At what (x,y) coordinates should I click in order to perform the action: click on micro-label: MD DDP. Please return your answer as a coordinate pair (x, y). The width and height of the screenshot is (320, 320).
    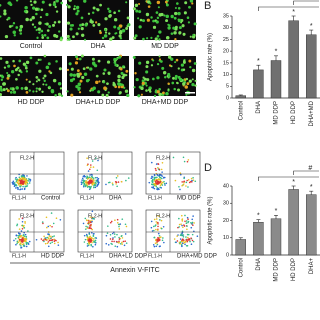
    Looking at the image, I should click on (165, 46).